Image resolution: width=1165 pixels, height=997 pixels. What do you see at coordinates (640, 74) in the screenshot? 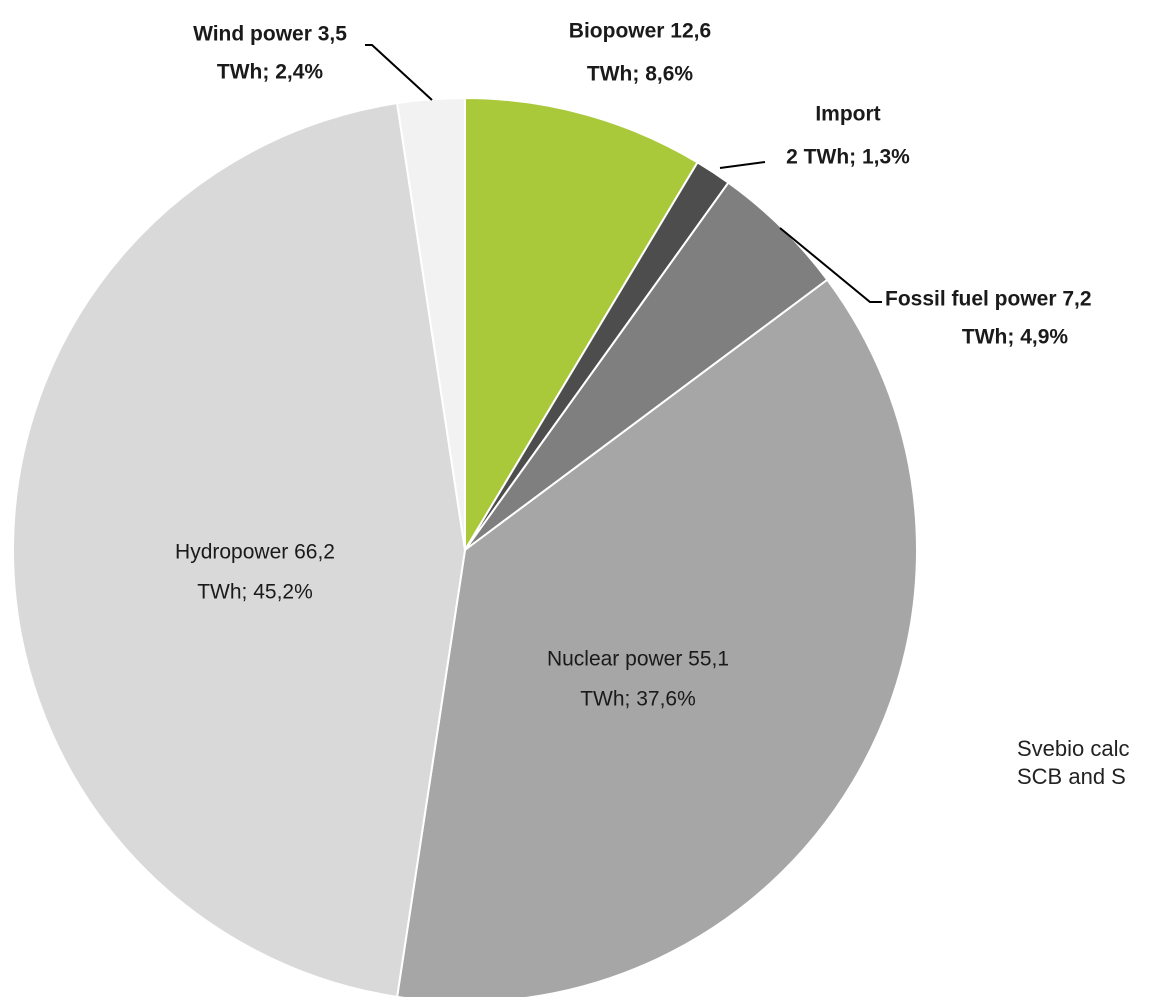
I see `data-label: TWh; 8,6%` at bounding box center [640, 74].